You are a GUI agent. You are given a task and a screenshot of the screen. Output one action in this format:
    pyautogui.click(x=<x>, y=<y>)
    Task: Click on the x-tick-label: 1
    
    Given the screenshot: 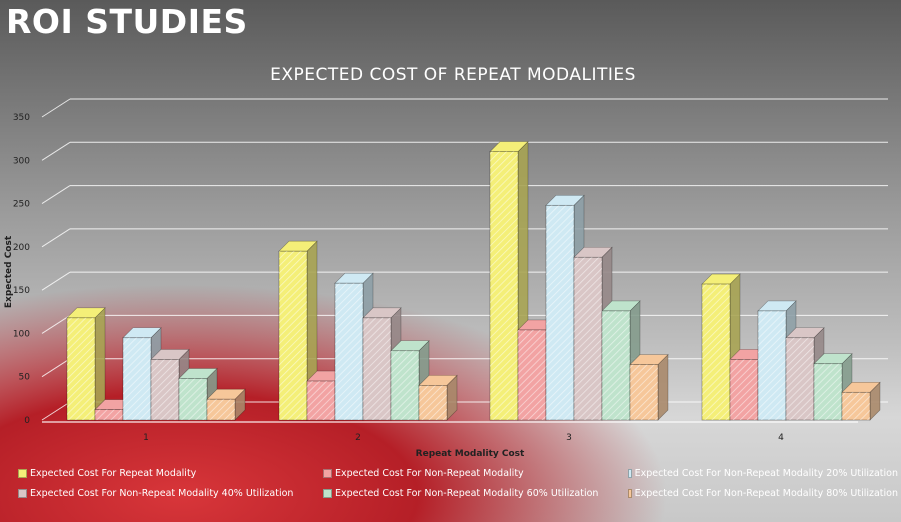 What is the action you would take?
    pyautogui.click(x=146, y=438)
    